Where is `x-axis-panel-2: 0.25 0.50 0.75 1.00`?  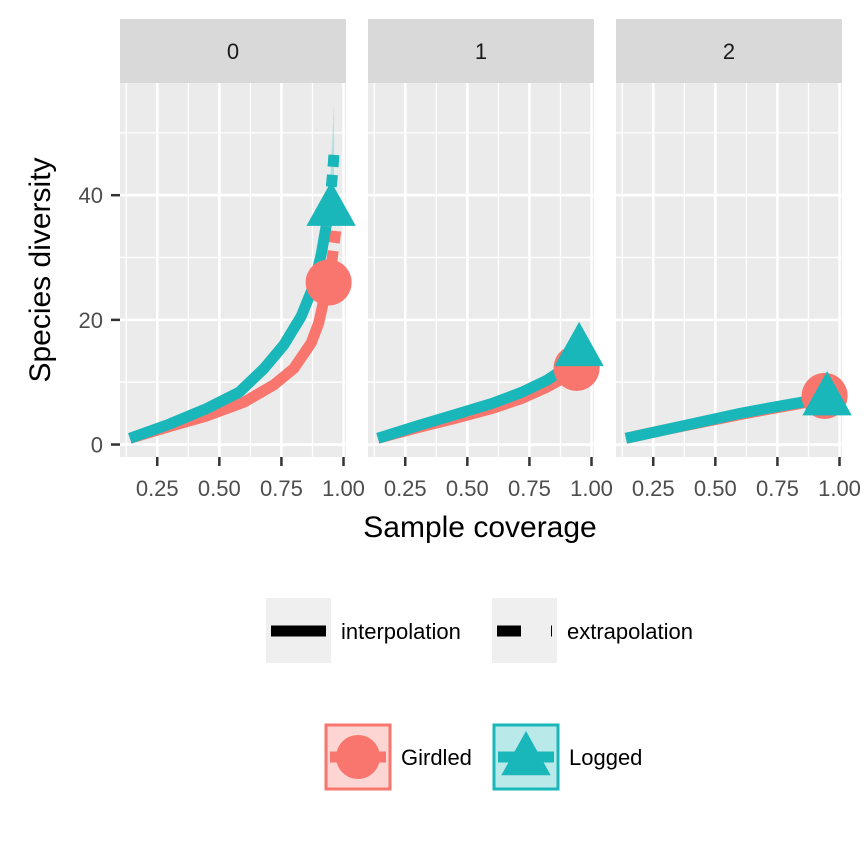 x-axis-panel-2: 0.25 0.50 0.75 1.00 is located at coordinates (746, 479).